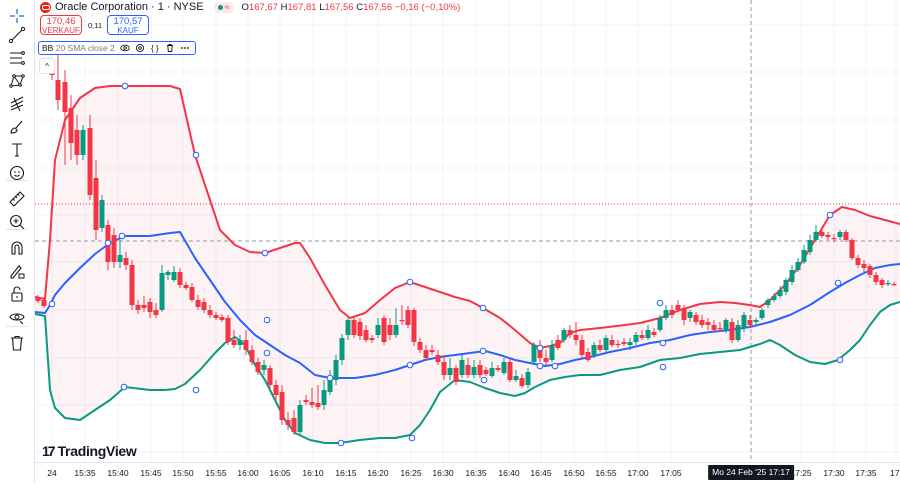  I want to click on buy-button: 170,57 KAUF, so click(128, 25).